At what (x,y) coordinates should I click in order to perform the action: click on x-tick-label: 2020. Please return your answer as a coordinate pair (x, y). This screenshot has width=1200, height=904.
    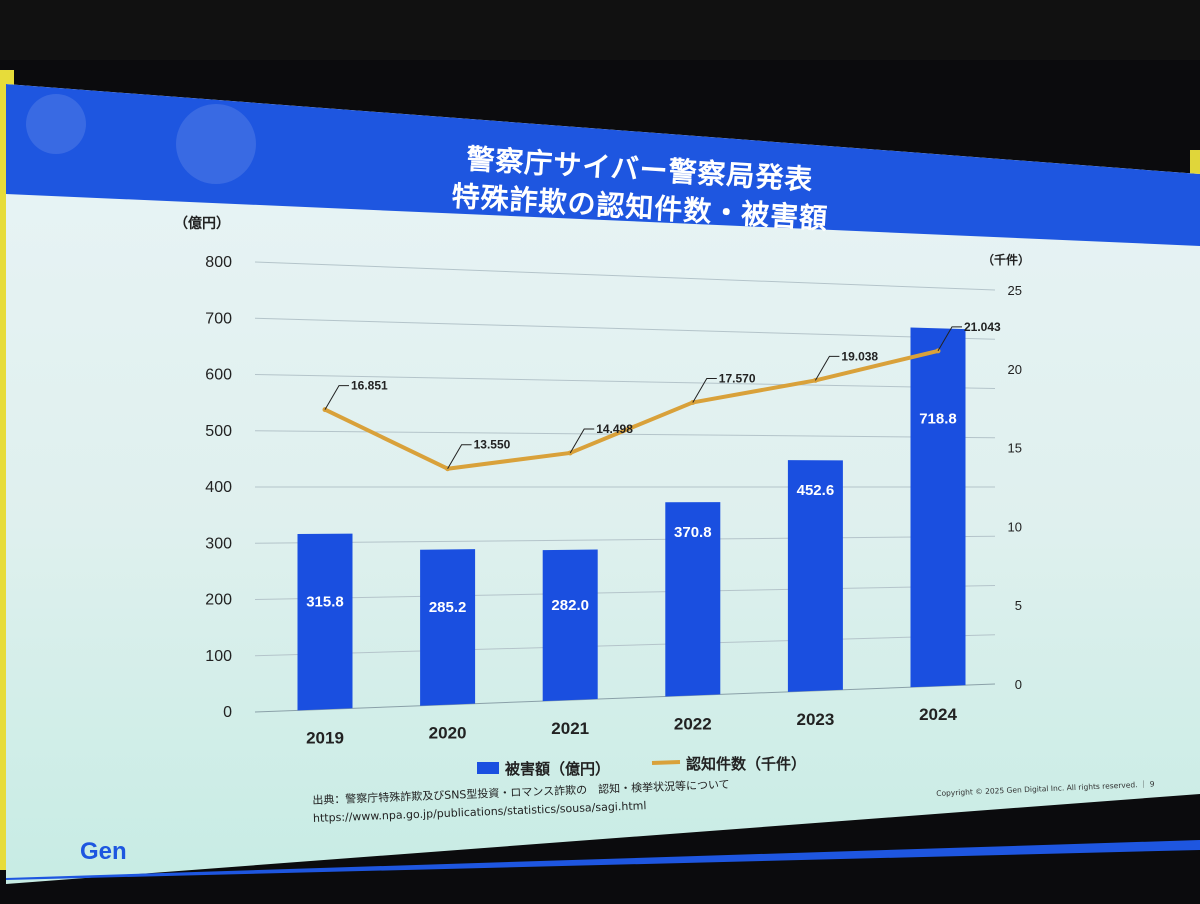
    Looking at the image, I should click on (448, 733).